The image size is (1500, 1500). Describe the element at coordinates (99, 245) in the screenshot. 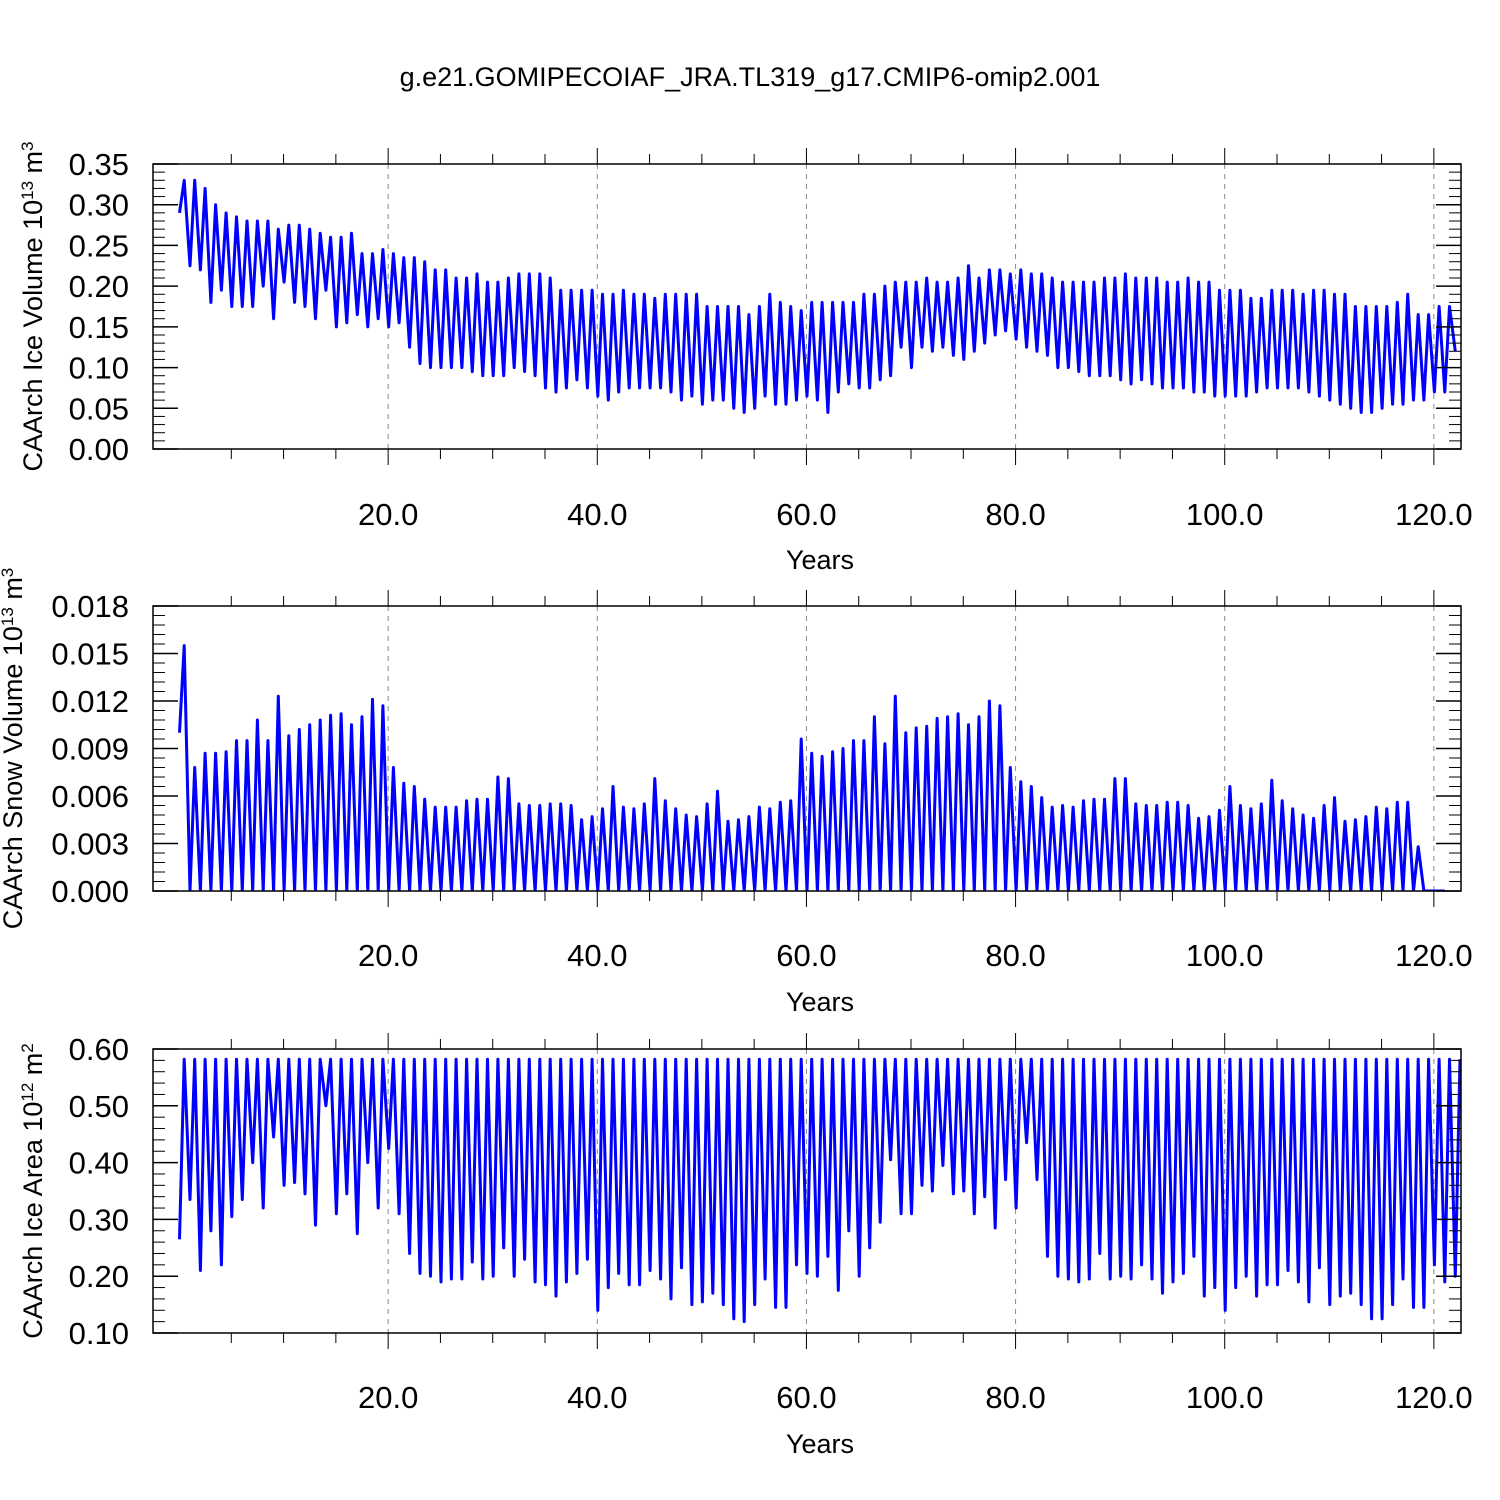

I see `y-tick-label: 0.25` at that location.